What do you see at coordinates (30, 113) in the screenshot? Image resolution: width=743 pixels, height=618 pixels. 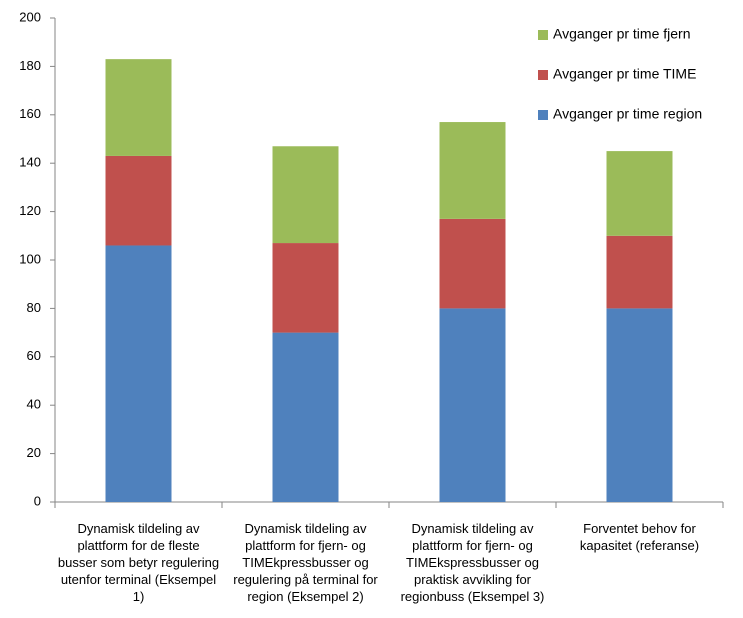 I see `y-tick-label: 160` at bounding box center [30, 113].